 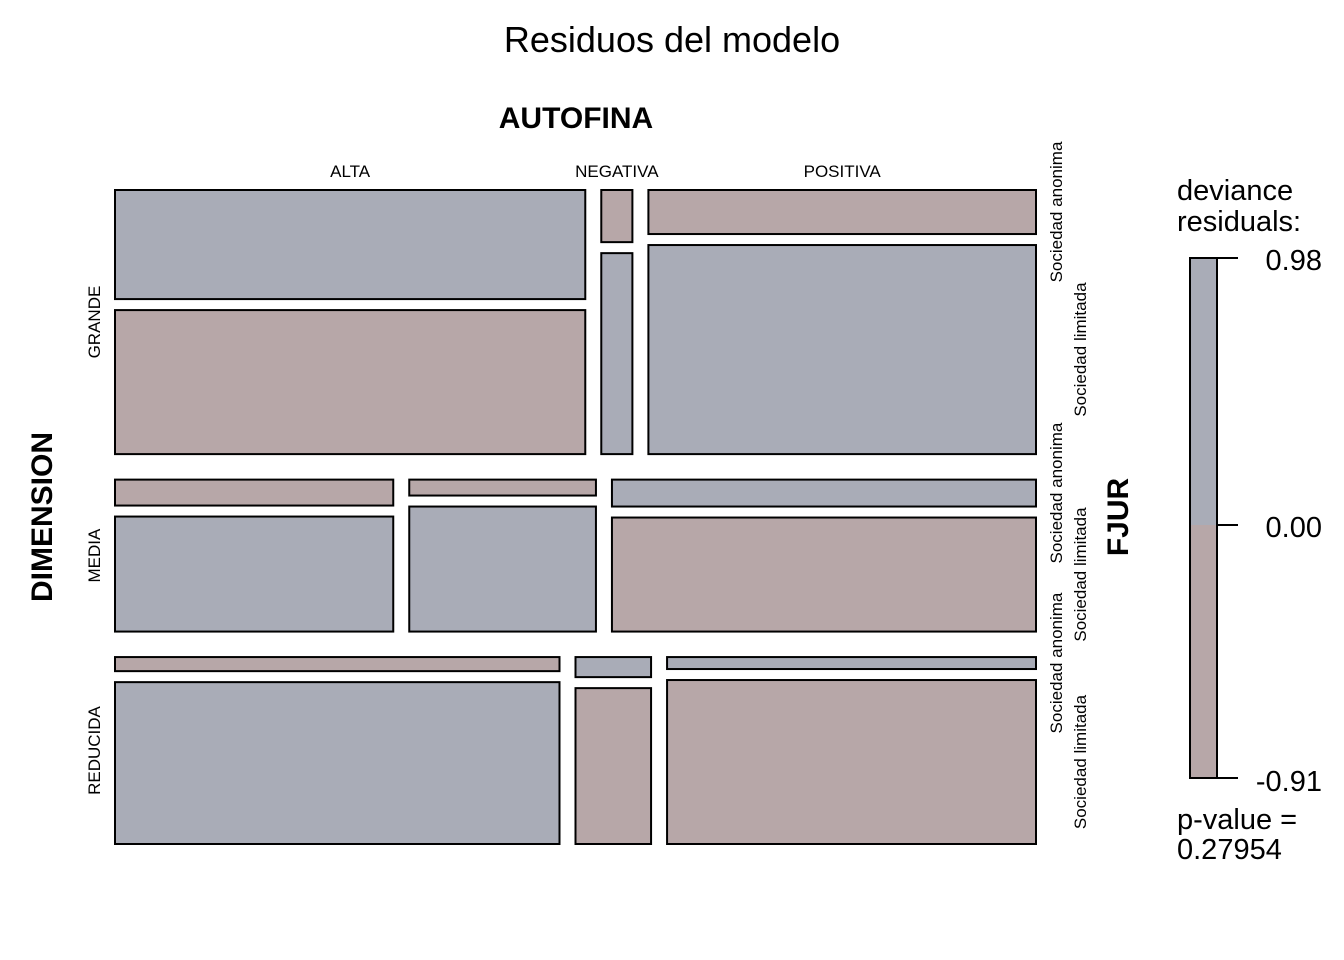 What do you see at coordinates (613, 667) in the screenshot?
I see `cell-reducida-negativa-sa` at bounding box center [613, 667].